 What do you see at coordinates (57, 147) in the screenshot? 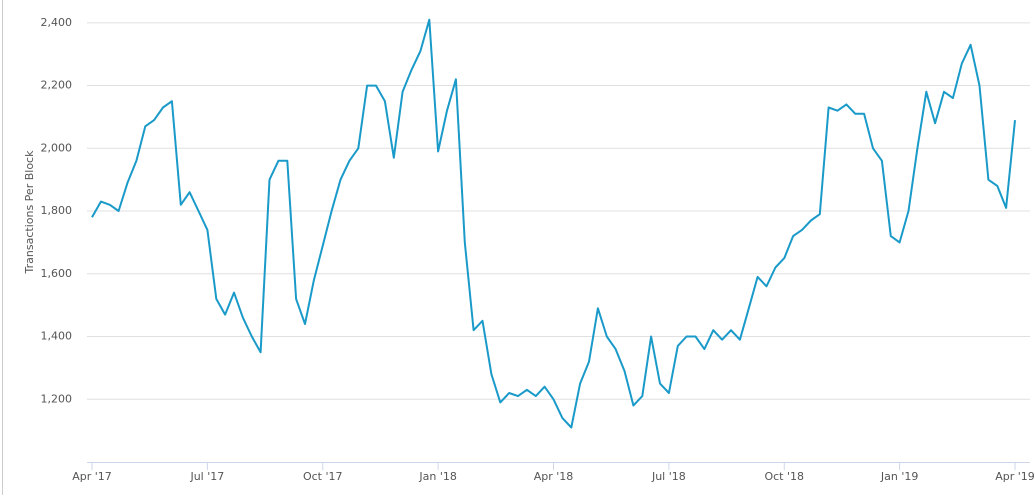
I see `y-tick-label: 2,000` at bounding box center [57, 147].